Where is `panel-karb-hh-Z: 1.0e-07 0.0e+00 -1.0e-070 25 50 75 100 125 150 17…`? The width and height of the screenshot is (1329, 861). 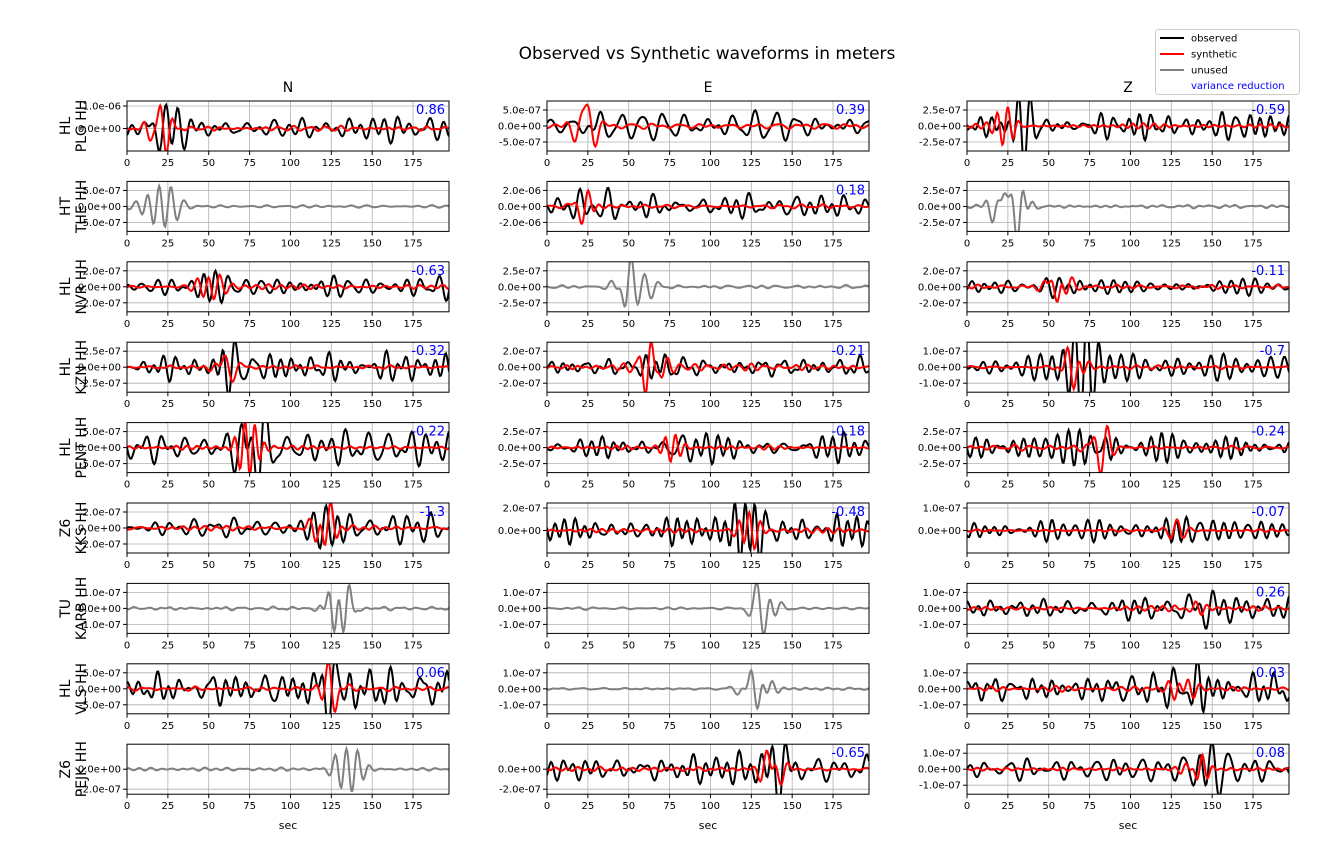
panel-karb-hh-Z: 1.0e-07 0.0e+00 -1.0e-070 25 50 75 100 125 150 17… is located at coordinates (1104, 616).